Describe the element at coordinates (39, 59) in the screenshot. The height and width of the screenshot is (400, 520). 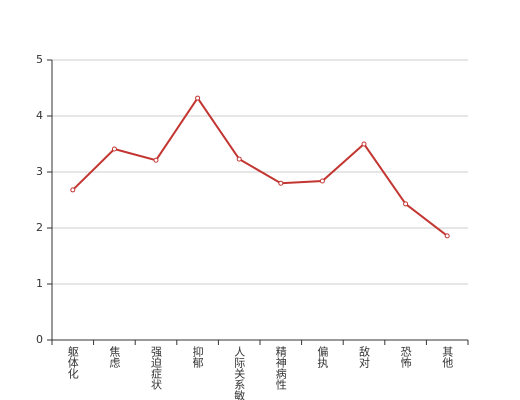
I see `y-tick-label: 5` at that location.